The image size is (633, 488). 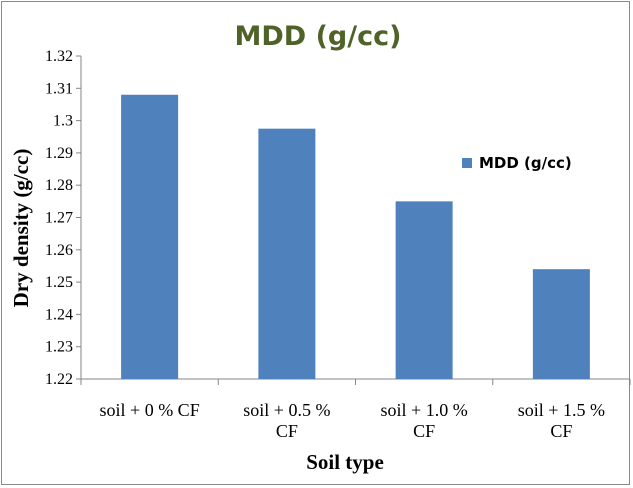 I want to click on x-category-label: soil + 1.5 %, so click(x=561, y=410).